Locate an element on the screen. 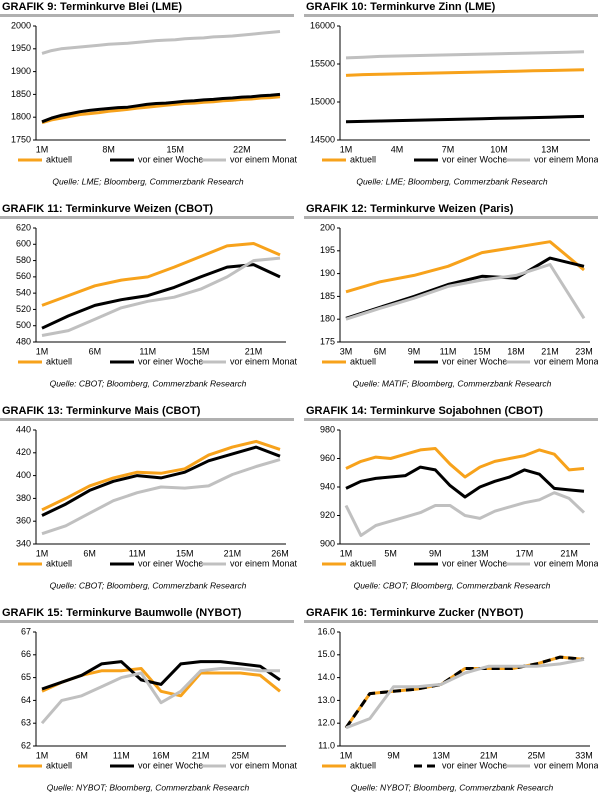 The width and height of the screenshot is (598, 806). y-tick-label: 14.0 is located at coordinates (326, 677).